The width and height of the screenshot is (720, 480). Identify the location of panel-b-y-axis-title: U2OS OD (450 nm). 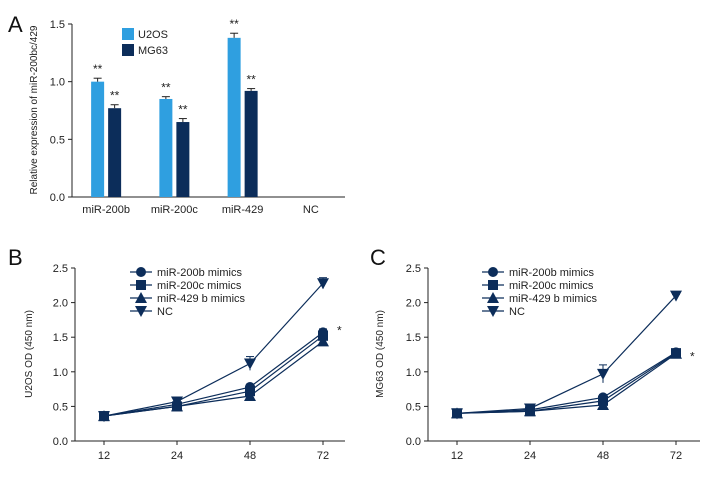
(29, 354).